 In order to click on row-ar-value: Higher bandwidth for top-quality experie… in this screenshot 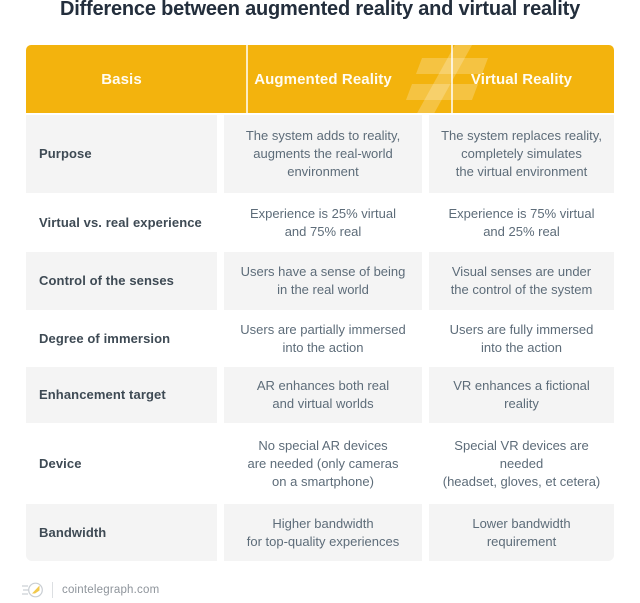, I will do `click(323, 532)`.